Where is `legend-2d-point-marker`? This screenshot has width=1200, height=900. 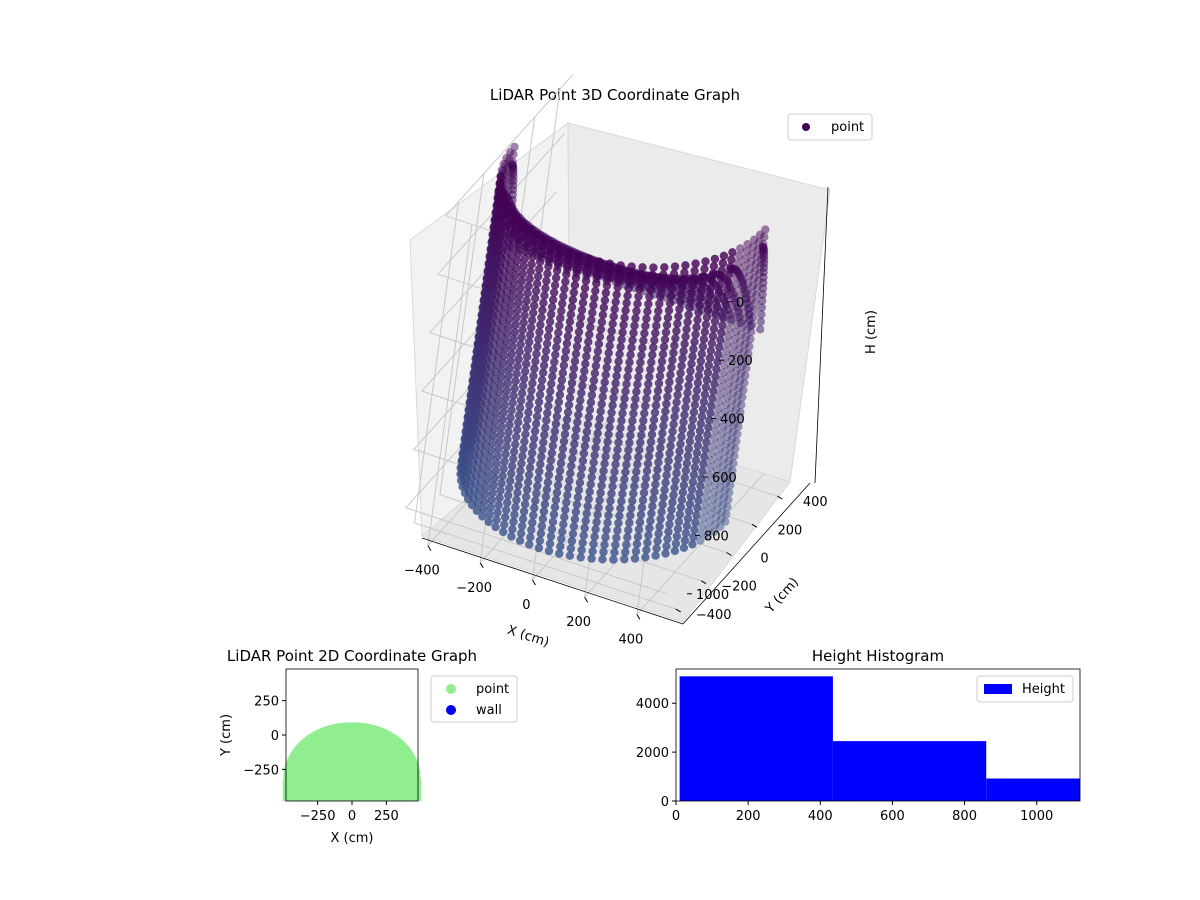
legend-2d-point-marker is located at coordinates (451, 689).